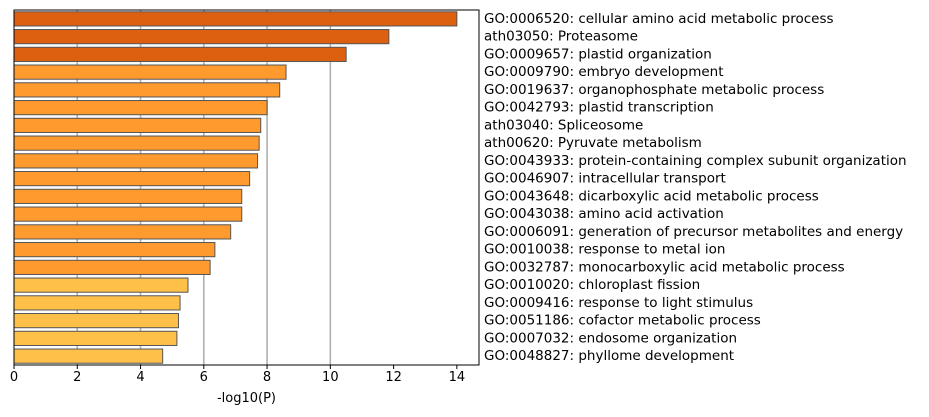 The height and width of the screenshot is (417, 929). I want to click on category-label: GO:0046907: intracellular transport, so click(605, 179).